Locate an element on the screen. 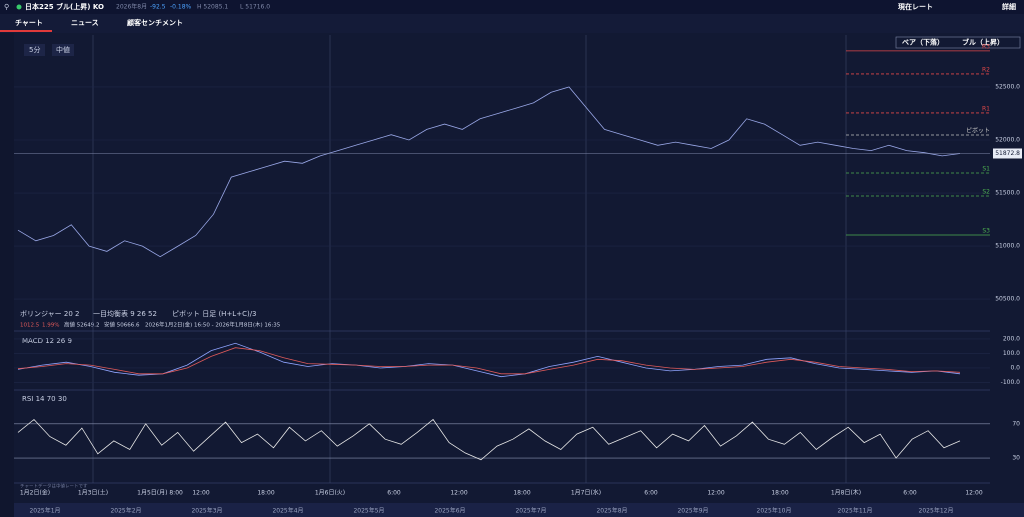 Image resolution: width=1024 pixels, height=517 pixels. indicator: ボリンジャー 20 2 is located at coordinates (49, 314).